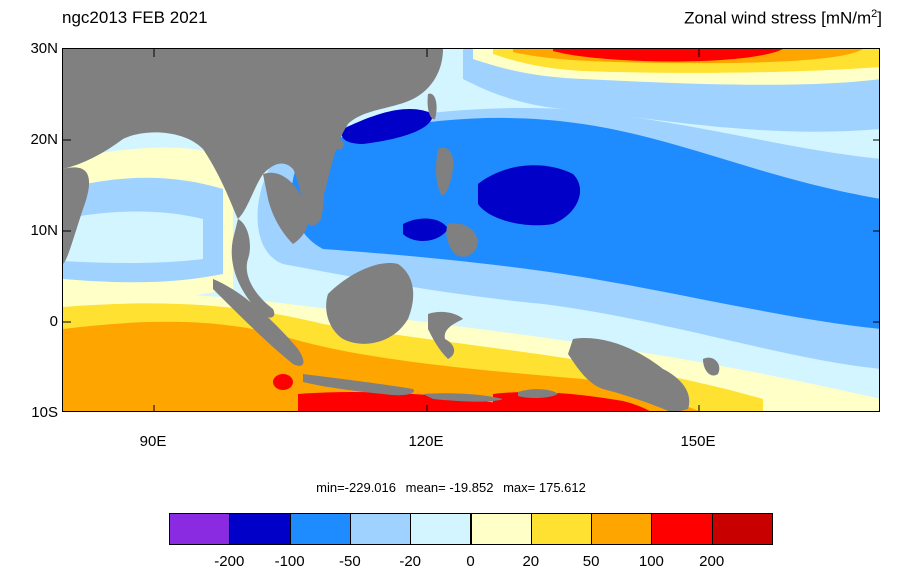 The height and width of the screenshot is (576, 902). I want to click on land-timor, so click(538, 394).